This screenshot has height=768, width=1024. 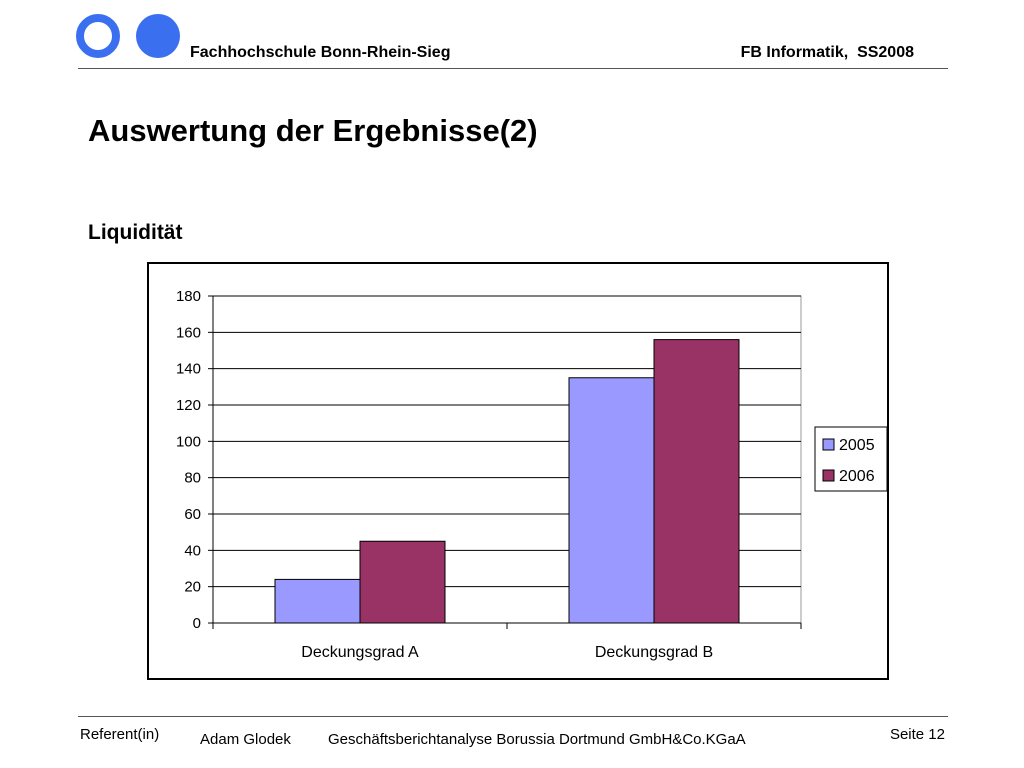 I want to click on y-tick-label: 80, so click(x=192, y=478).